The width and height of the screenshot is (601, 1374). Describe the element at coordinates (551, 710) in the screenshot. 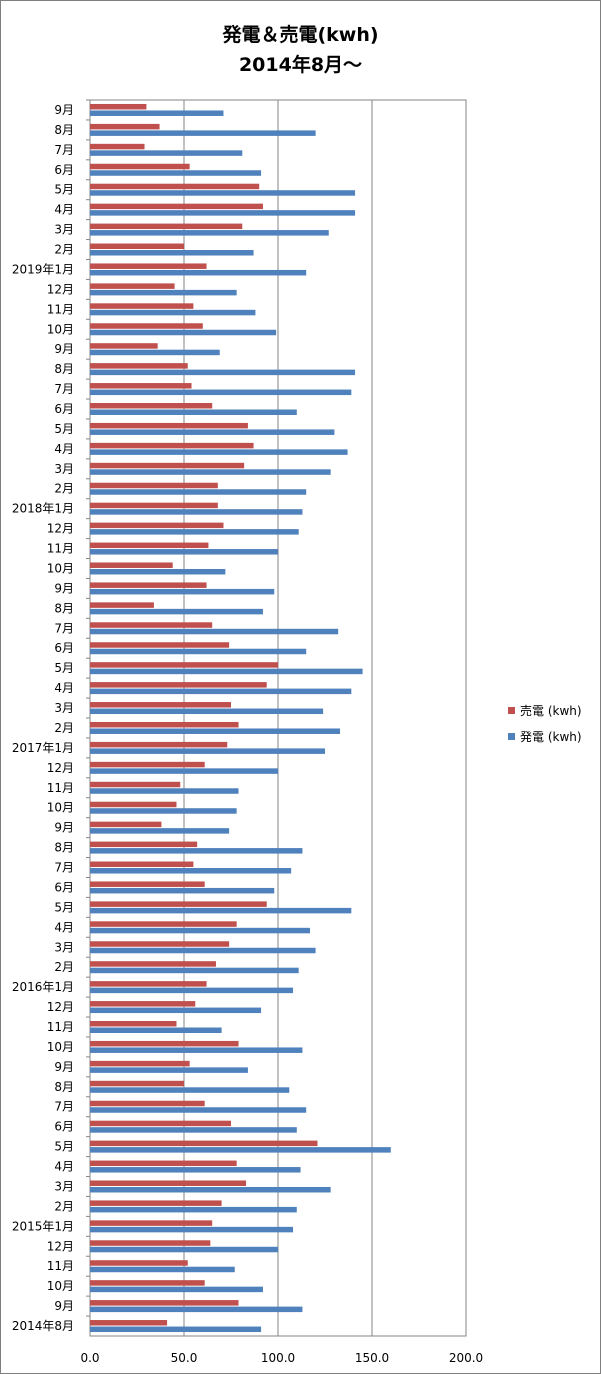

I see `legend-label: 売電 (kwh)` at that location.